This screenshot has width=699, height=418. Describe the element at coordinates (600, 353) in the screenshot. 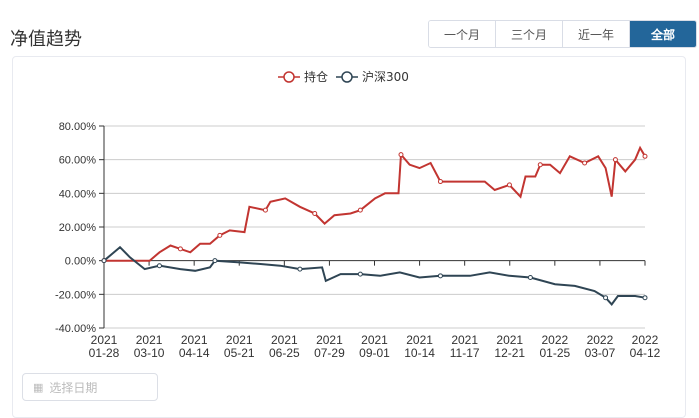

I see `x-tick-label: 03-07` at that location.